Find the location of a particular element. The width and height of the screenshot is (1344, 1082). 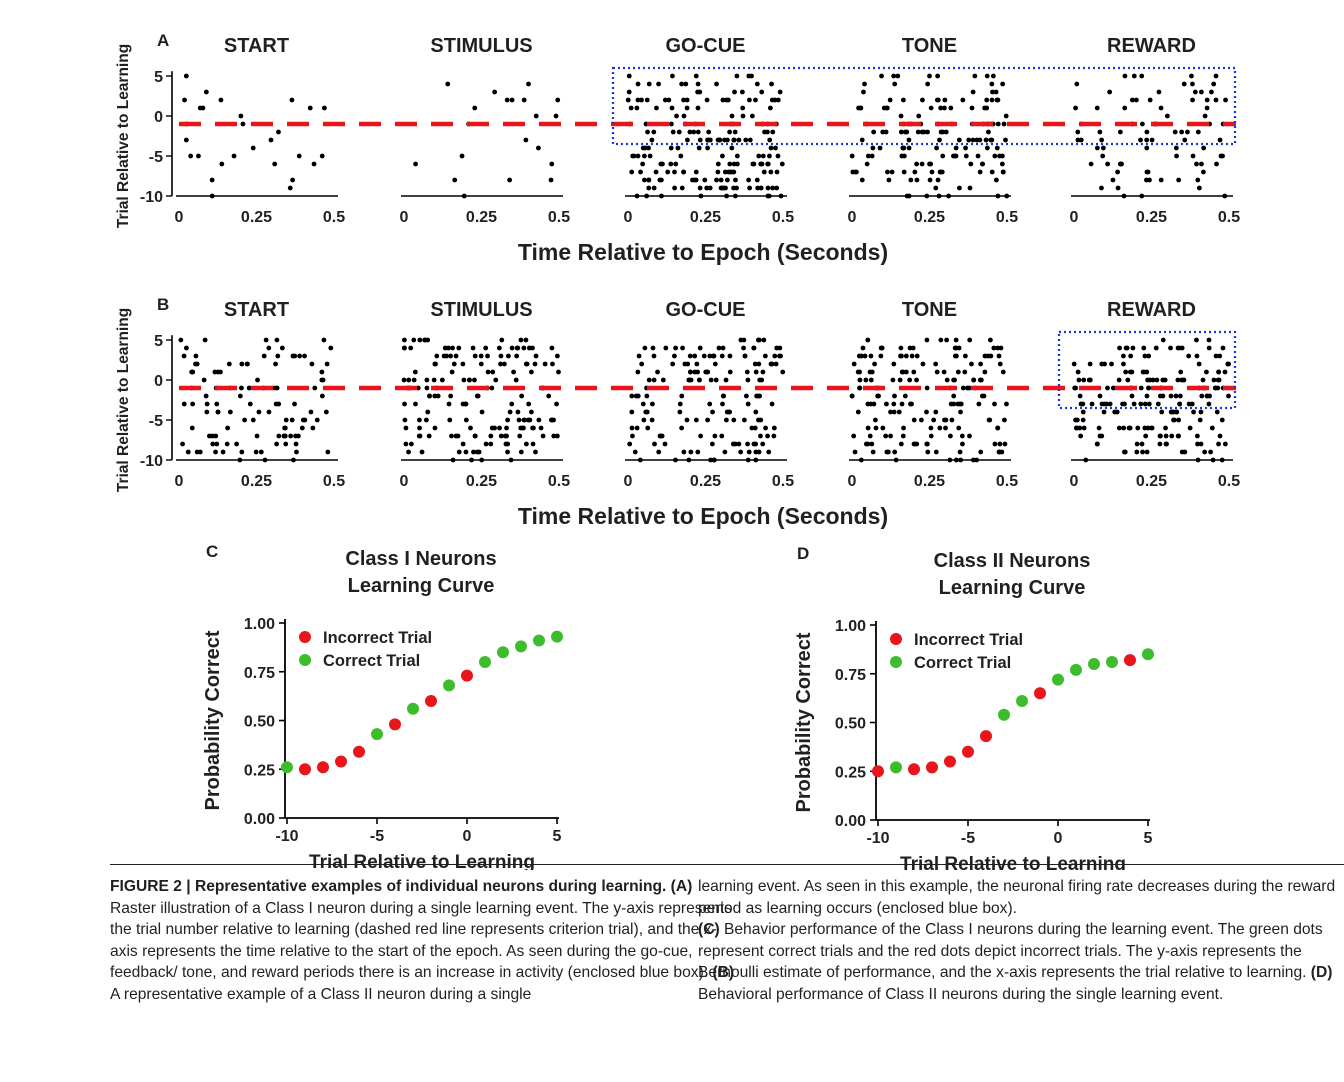

y-tick-label: 0.00 is located at coordinates (850, 821).